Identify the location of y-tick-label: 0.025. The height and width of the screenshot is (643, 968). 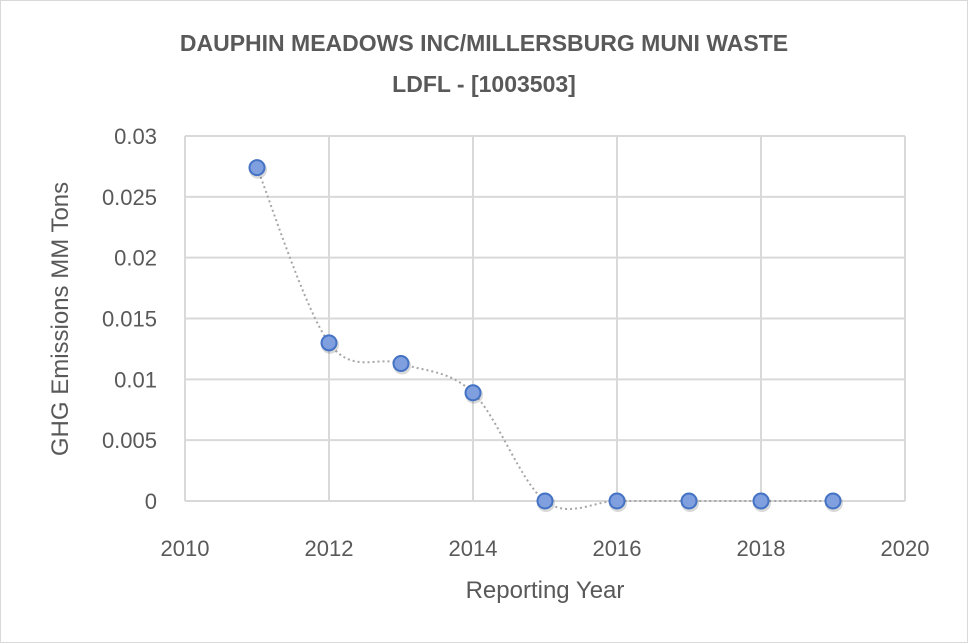
(129, 197).